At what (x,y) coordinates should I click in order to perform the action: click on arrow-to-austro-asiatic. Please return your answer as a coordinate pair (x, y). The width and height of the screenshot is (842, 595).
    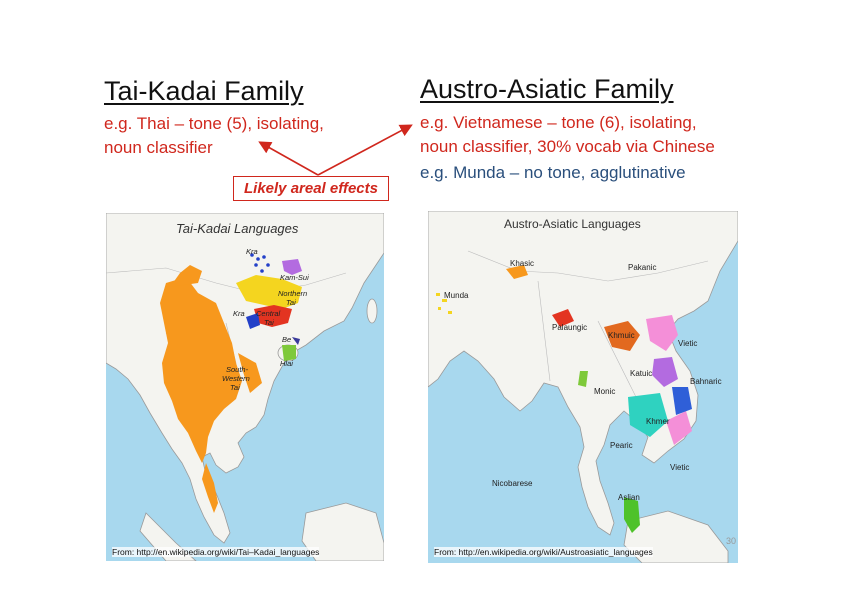
    Looking at the image, I should click on (365, 150).